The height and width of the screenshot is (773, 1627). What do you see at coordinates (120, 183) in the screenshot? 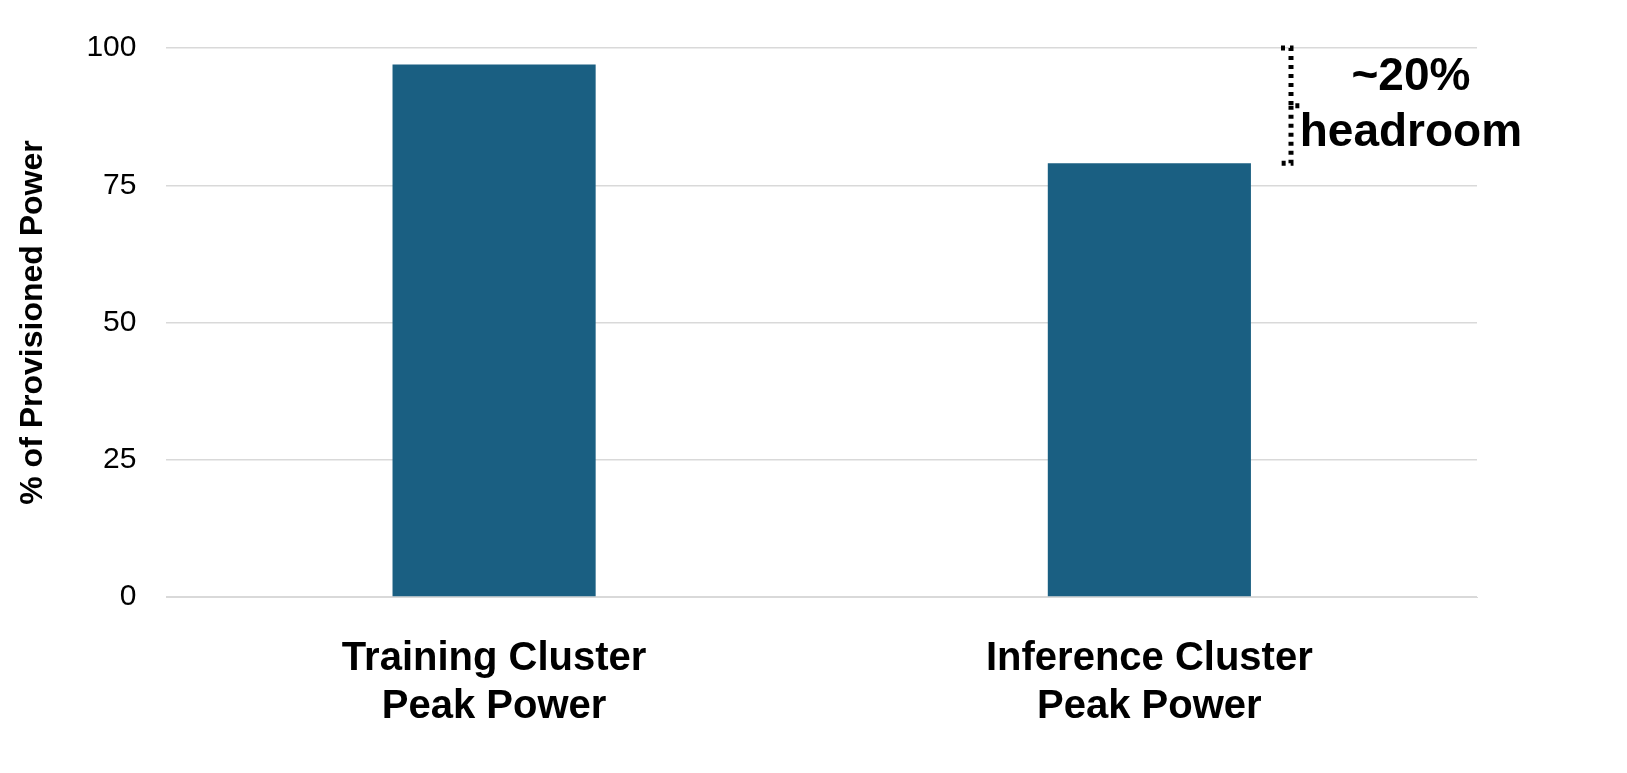
I see `y-tick-label: 75` at bounding box center [120, 183].